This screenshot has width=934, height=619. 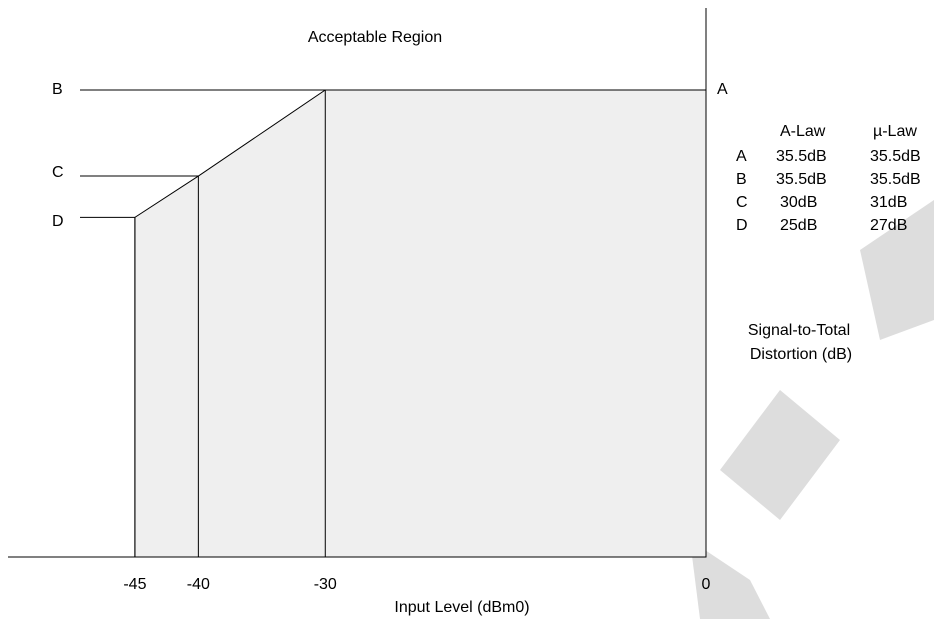 I want to click on table-cell: 25dB, so click(x=798, y=225).